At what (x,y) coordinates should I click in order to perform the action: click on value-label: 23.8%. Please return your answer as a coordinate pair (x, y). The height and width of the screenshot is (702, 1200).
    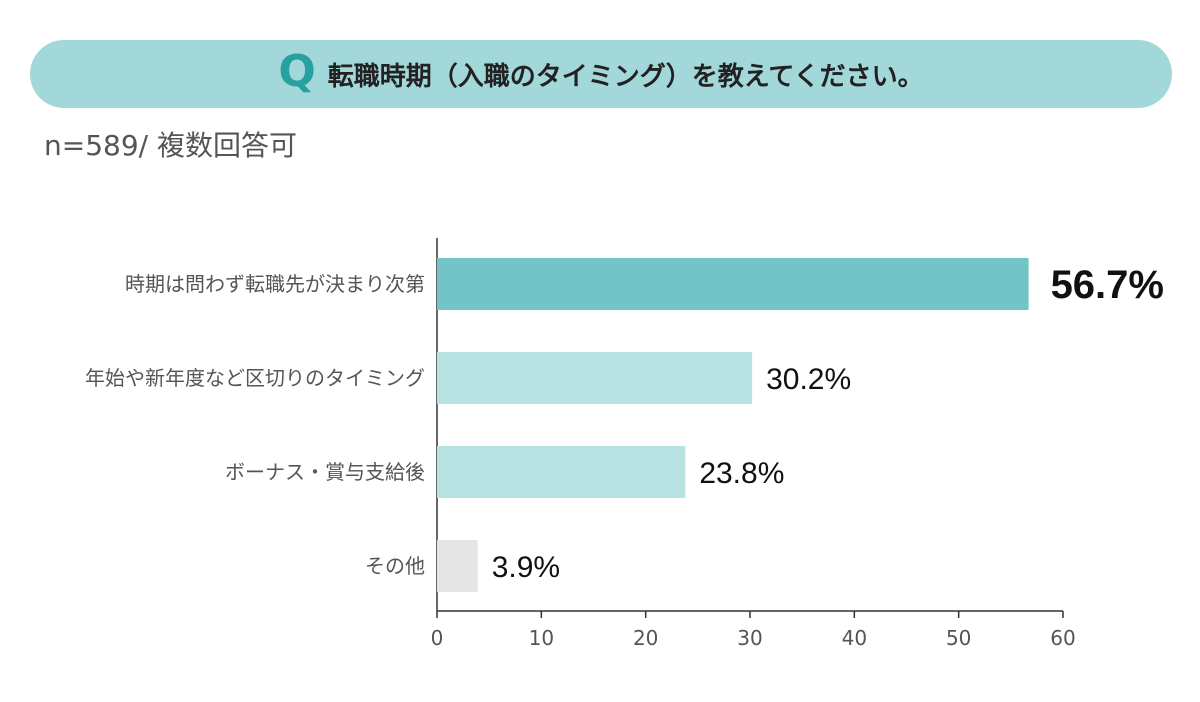
    Looking at the image, I should click on (741, 473).